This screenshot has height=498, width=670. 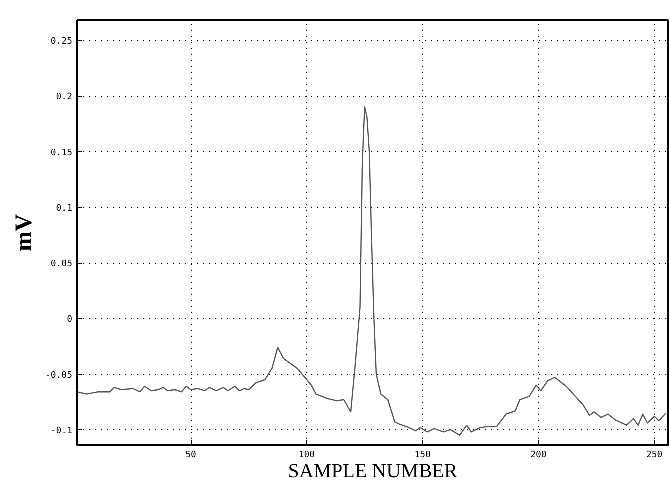 What do you see at coordinates (307, 455) in the screenshot?
I see `x-tick-label: 100` at bounding box center [307, 455].